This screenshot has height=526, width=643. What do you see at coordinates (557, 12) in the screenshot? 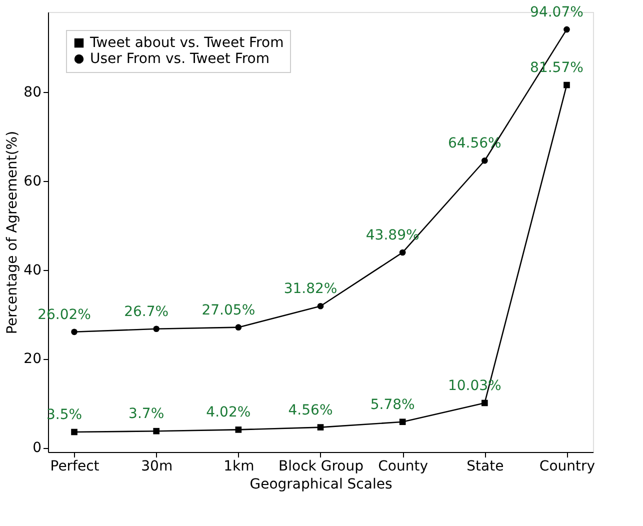
I see `data-label: 94.07%` at bounding box center [557, 12].